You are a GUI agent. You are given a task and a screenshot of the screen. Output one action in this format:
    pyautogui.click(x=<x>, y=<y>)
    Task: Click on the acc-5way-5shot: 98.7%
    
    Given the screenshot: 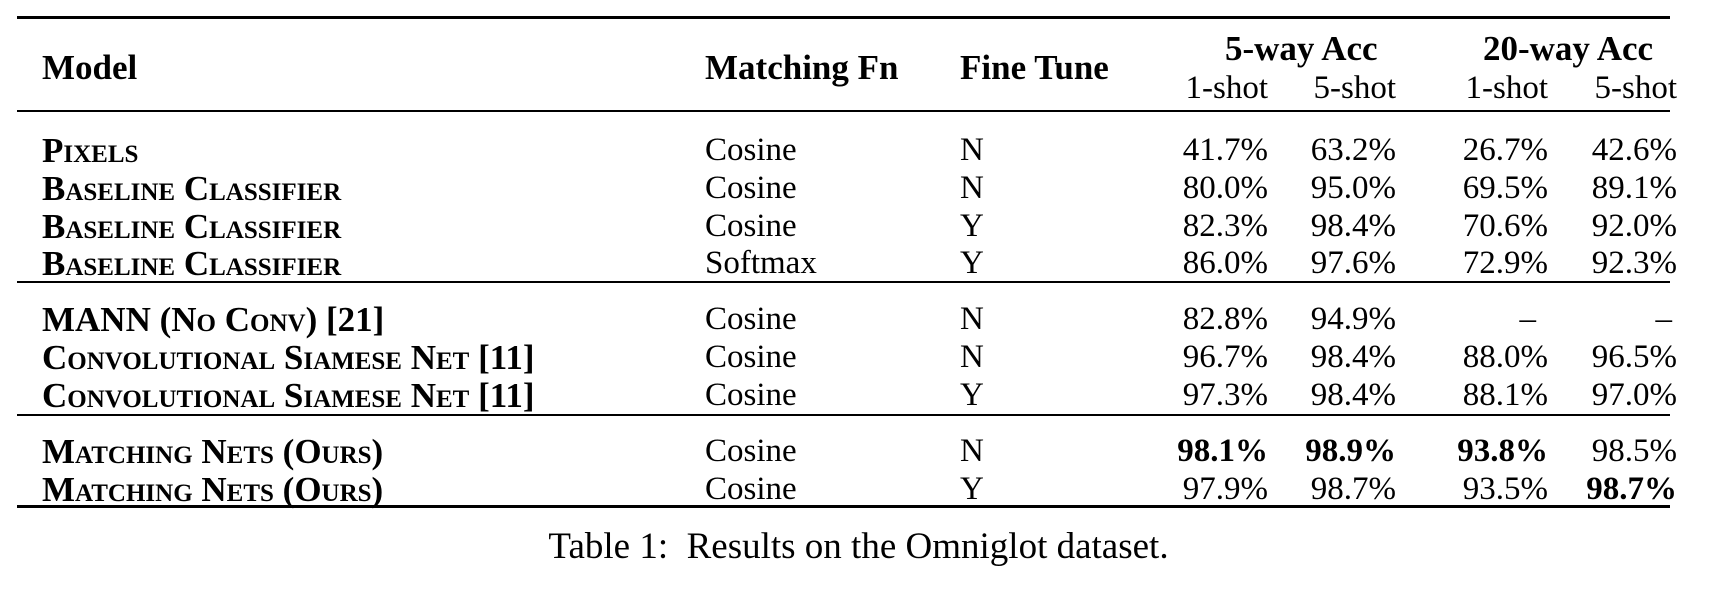 What is the action you would take?
    pyautogui.click(x=1353, y=489)
    